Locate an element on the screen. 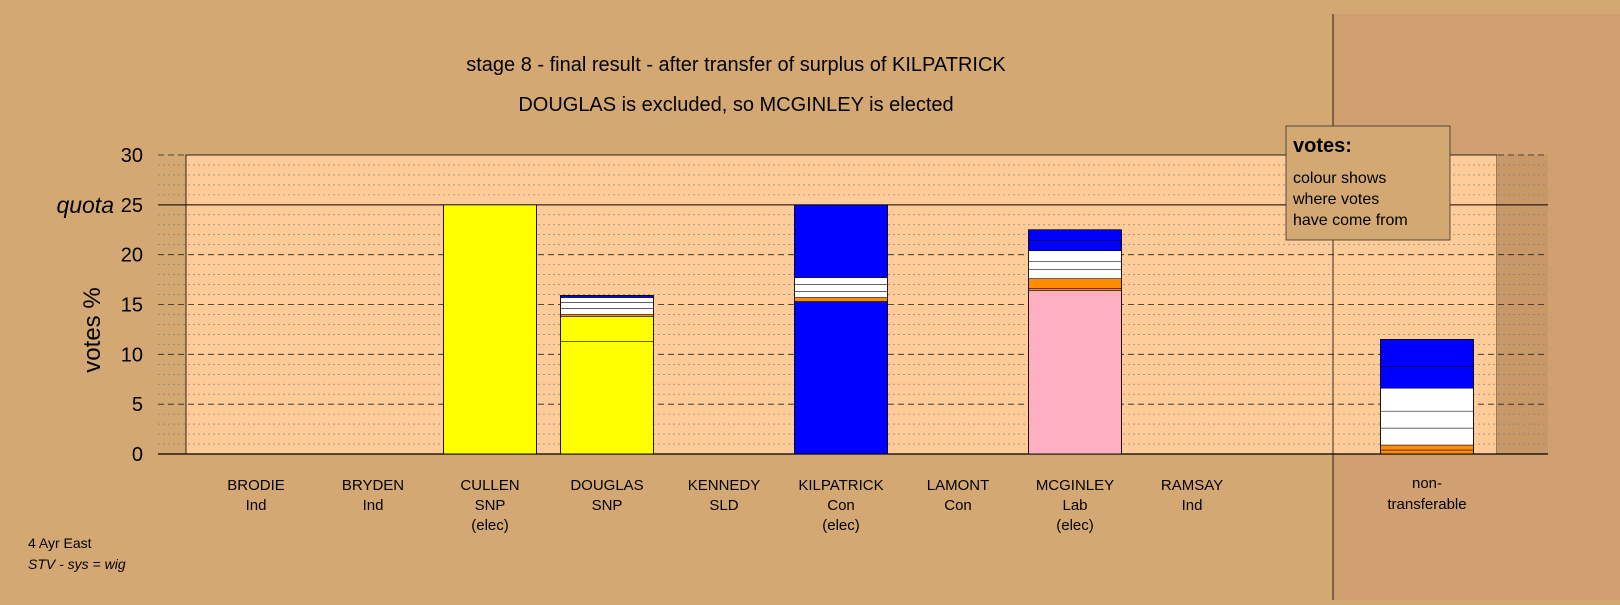  y-tick-label: 15 is located at coordinates (132, 306).